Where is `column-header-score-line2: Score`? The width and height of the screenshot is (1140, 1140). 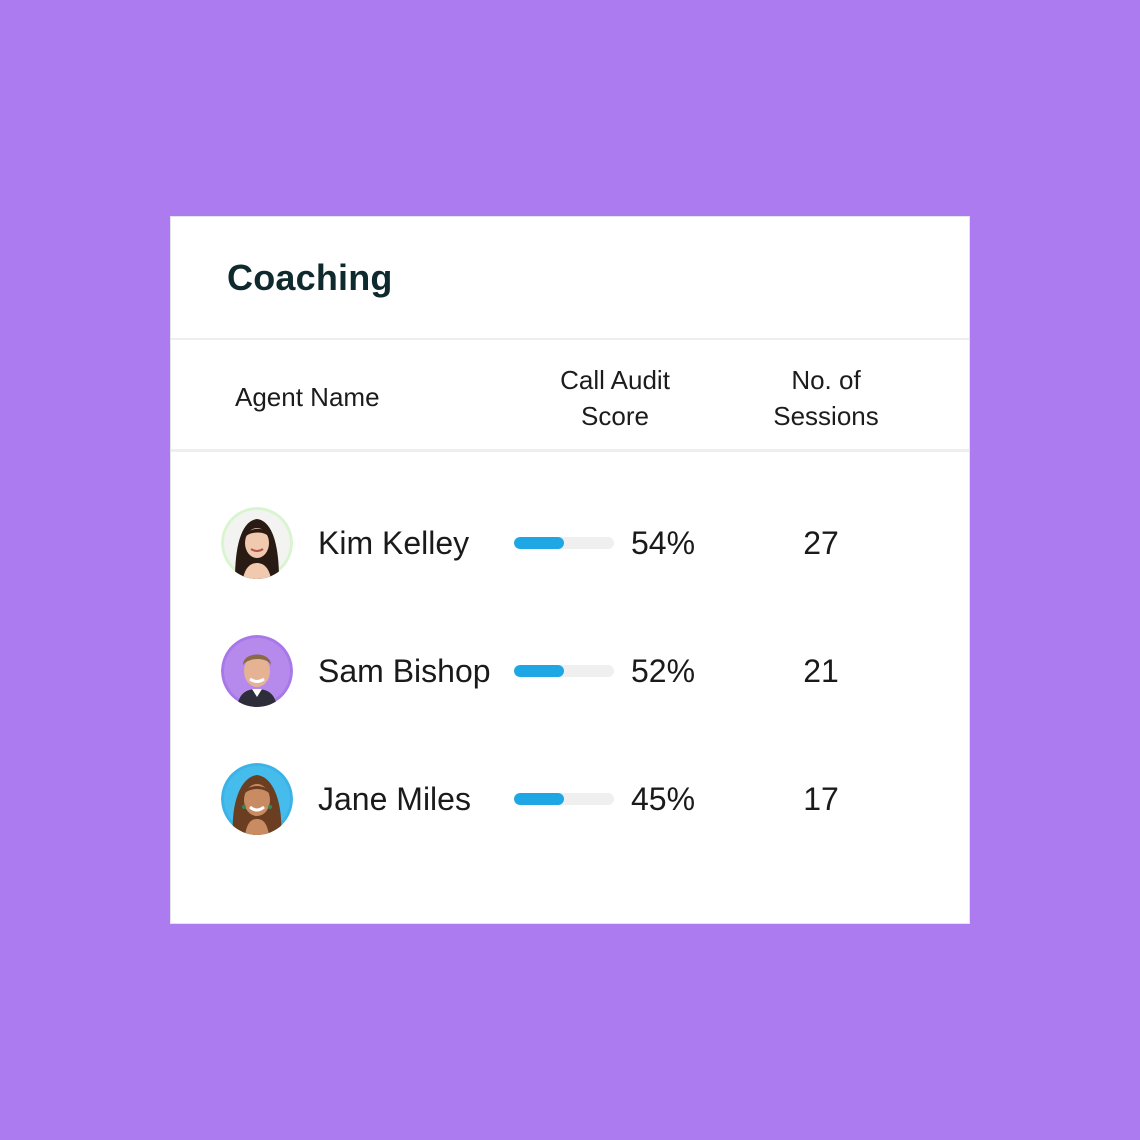
column-header-score-line2: Score is located at coordinates (615, 416).